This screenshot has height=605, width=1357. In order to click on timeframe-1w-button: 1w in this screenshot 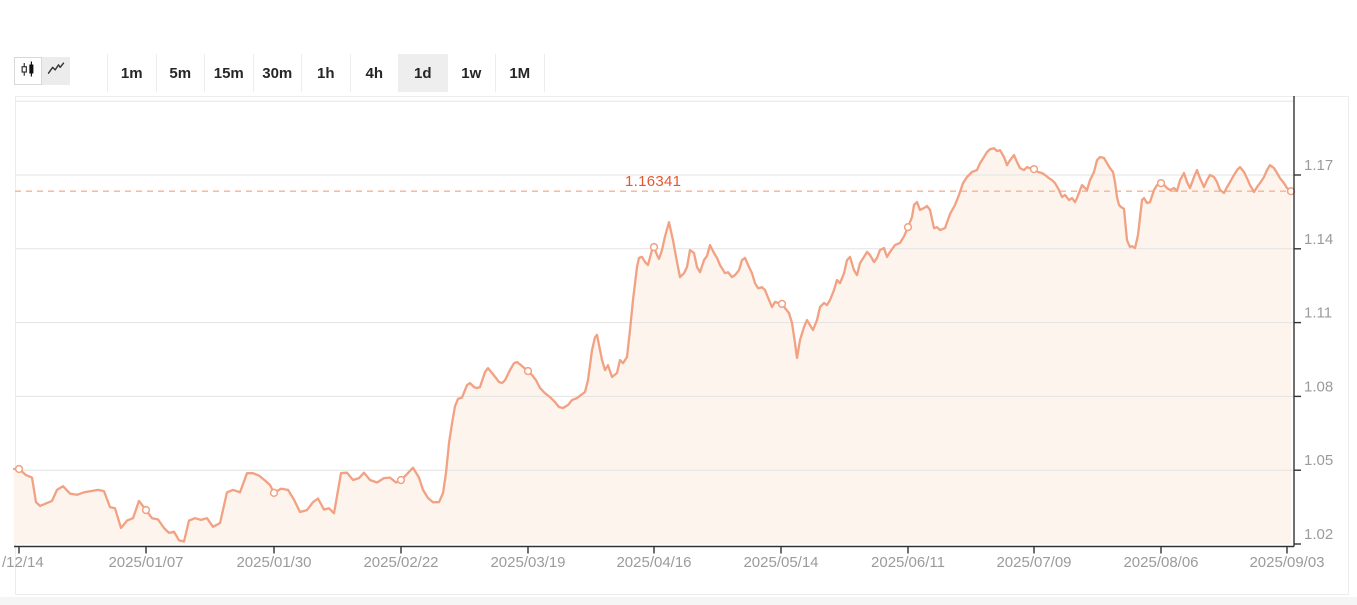, I will do `click(471, 73)`.